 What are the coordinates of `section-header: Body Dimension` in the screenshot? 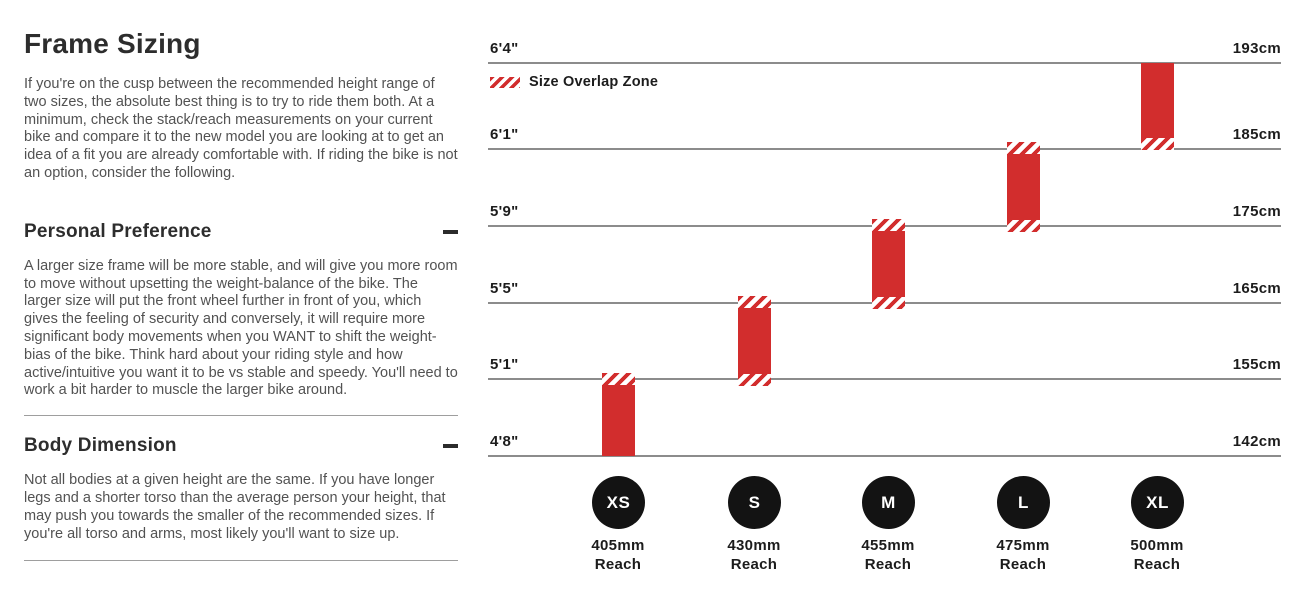 It's located at (241, 446).